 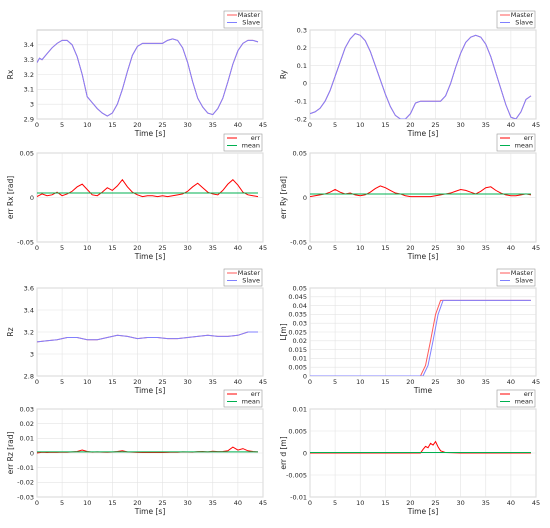 What do you see at coordinates (29, 376) in the screenshot?
I see `y-tick-label: 2.8` at bounding box center [29, 376].